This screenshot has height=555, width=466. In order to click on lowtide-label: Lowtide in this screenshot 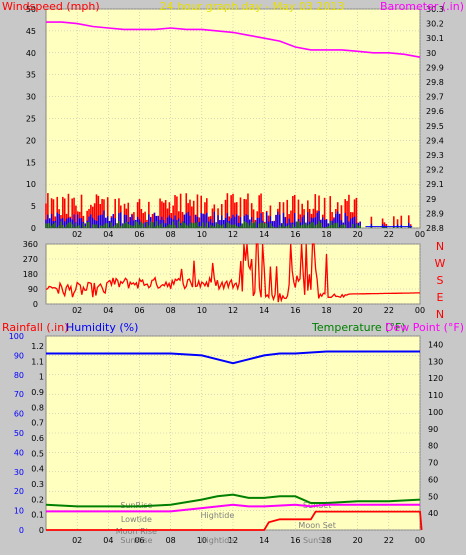, I will do `click(136, 519)`.